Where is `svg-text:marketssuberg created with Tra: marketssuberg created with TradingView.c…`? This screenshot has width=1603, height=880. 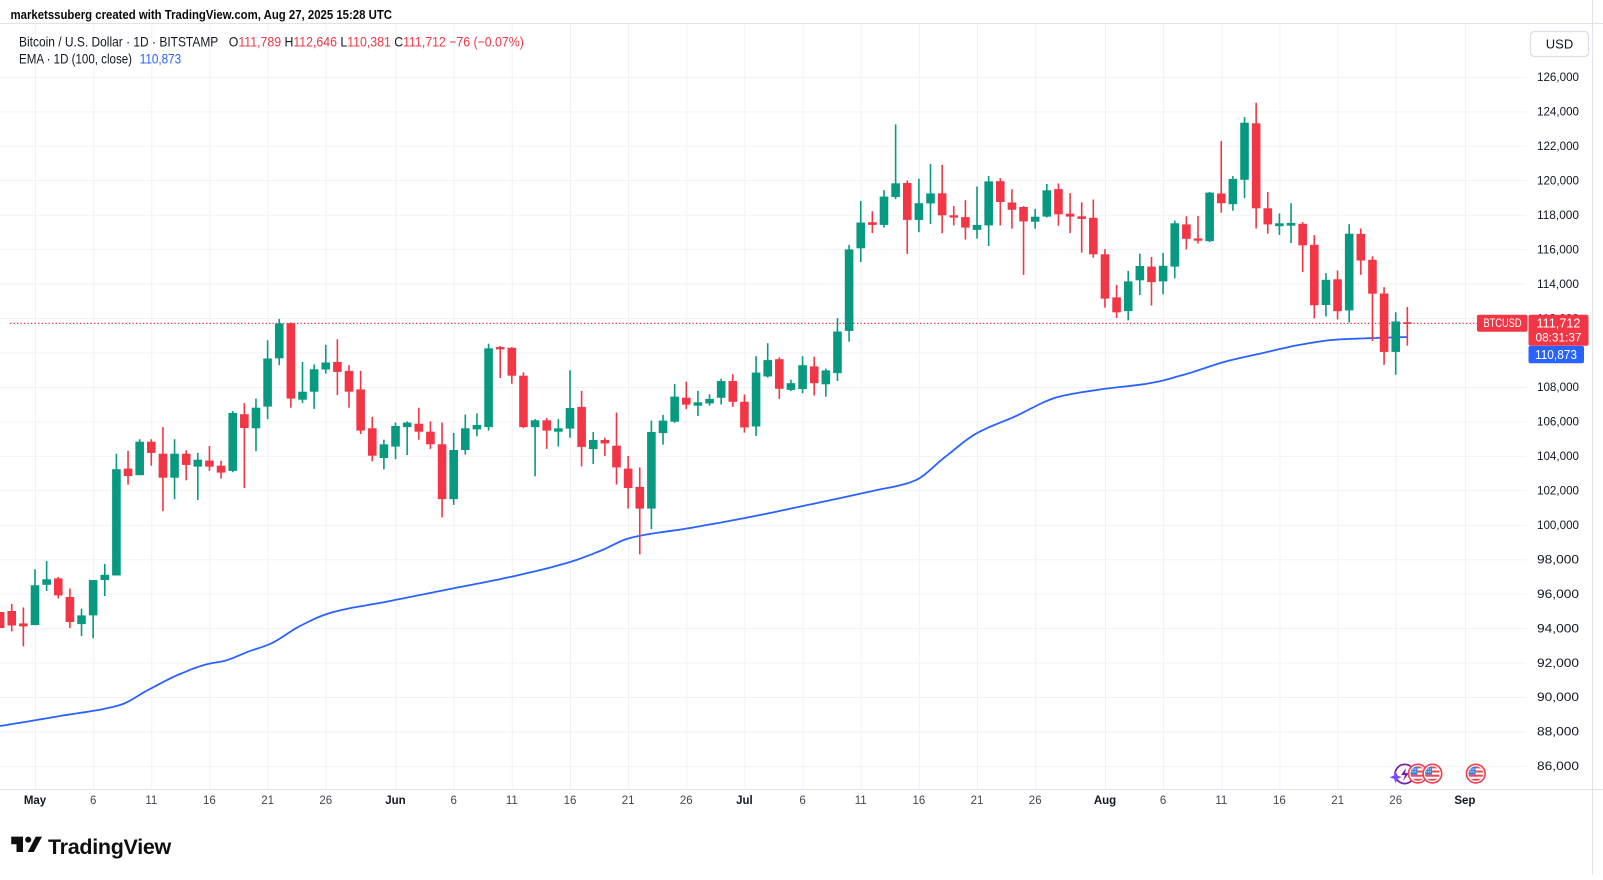 svg-text:marketssuberg created with Tra: marketssuberg created with TradingView.c… is located at coordinates (202, 15).